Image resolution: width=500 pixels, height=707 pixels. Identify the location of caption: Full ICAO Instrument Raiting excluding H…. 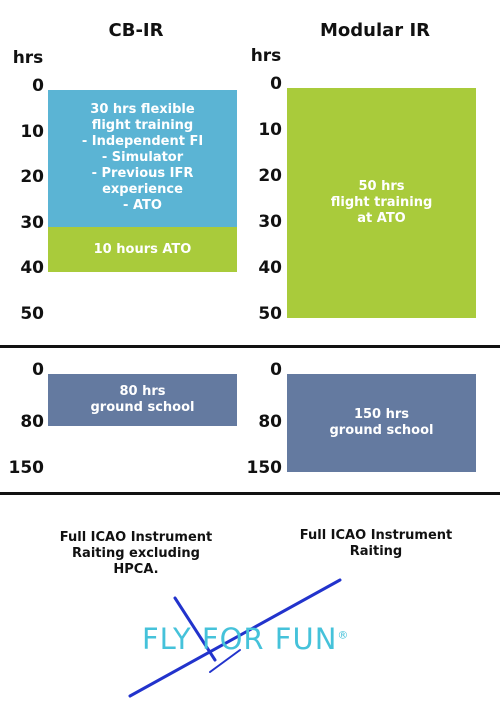
(136, 553).